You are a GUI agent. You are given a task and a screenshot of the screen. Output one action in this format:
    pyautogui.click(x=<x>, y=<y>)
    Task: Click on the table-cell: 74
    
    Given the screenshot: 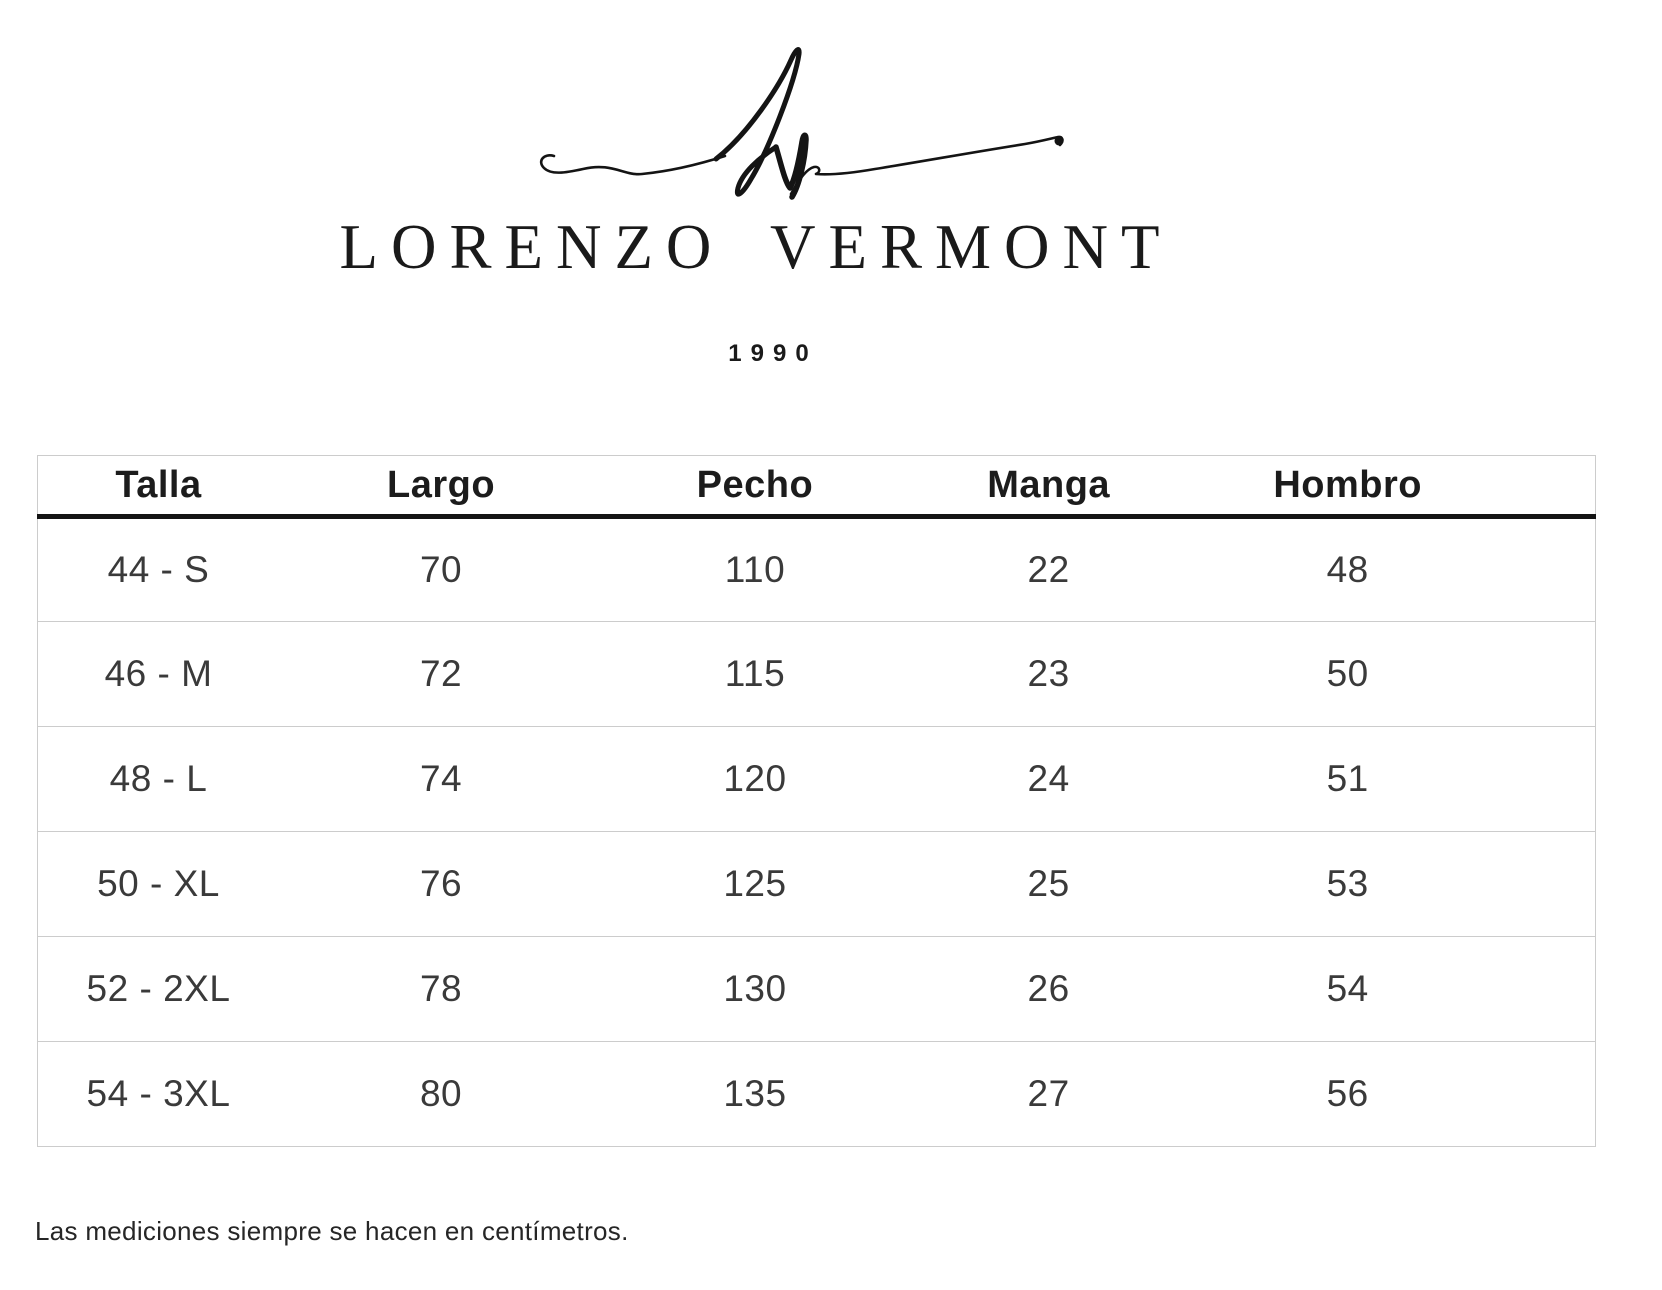 What is the action you would take?
    pyautogui.click(x=441, y=779)
    